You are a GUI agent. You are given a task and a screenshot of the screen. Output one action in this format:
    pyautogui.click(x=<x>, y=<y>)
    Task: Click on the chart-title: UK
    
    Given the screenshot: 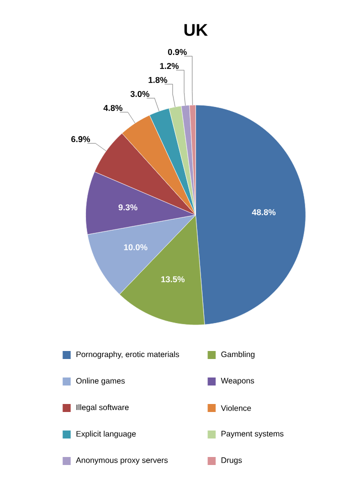 What is the action you would take?
    pyautogui.click(x=196, y=30)
    